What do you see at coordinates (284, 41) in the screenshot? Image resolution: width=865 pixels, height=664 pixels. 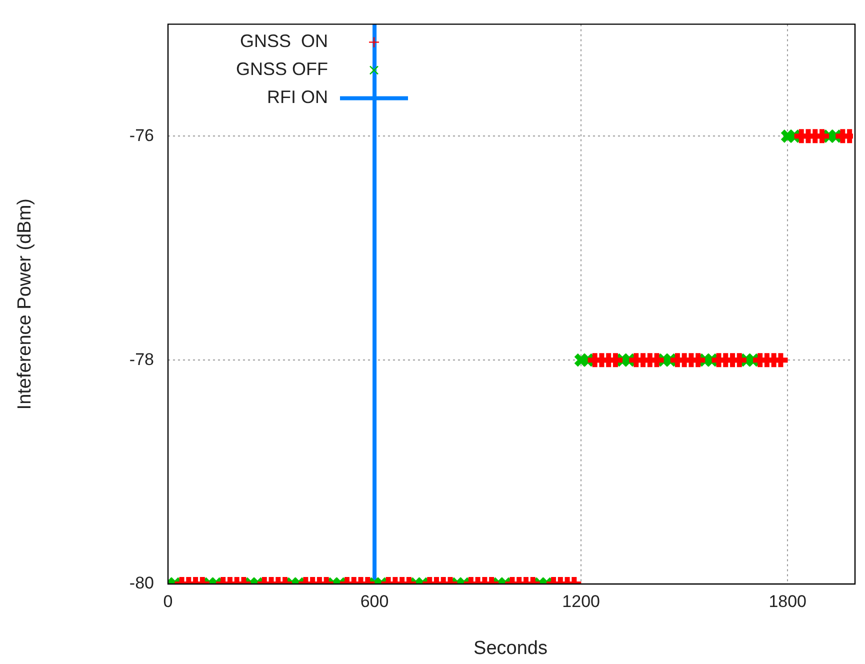 I see `legend-label: GNSS ON` at bounding box center [284, 41].